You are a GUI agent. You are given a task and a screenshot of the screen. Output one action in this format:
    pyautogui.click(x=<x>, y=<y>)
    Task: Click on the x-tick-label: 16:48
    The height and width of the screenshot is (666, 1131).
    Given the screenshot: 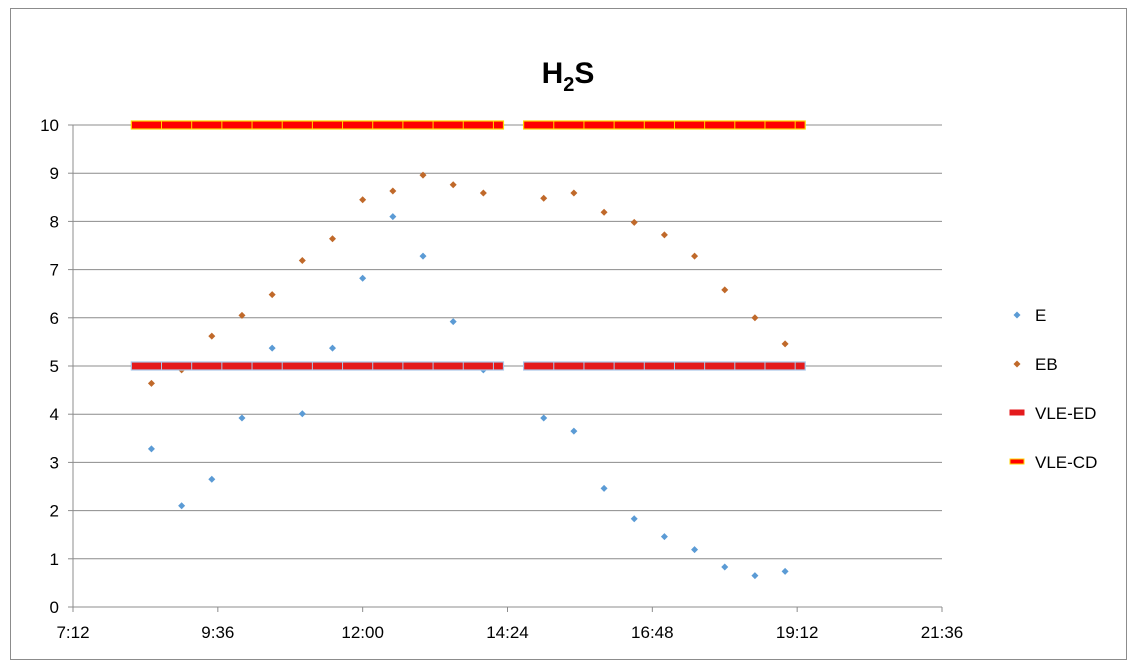 What is the action you would take?
    pyautogui.click(x=652, y=632)
    